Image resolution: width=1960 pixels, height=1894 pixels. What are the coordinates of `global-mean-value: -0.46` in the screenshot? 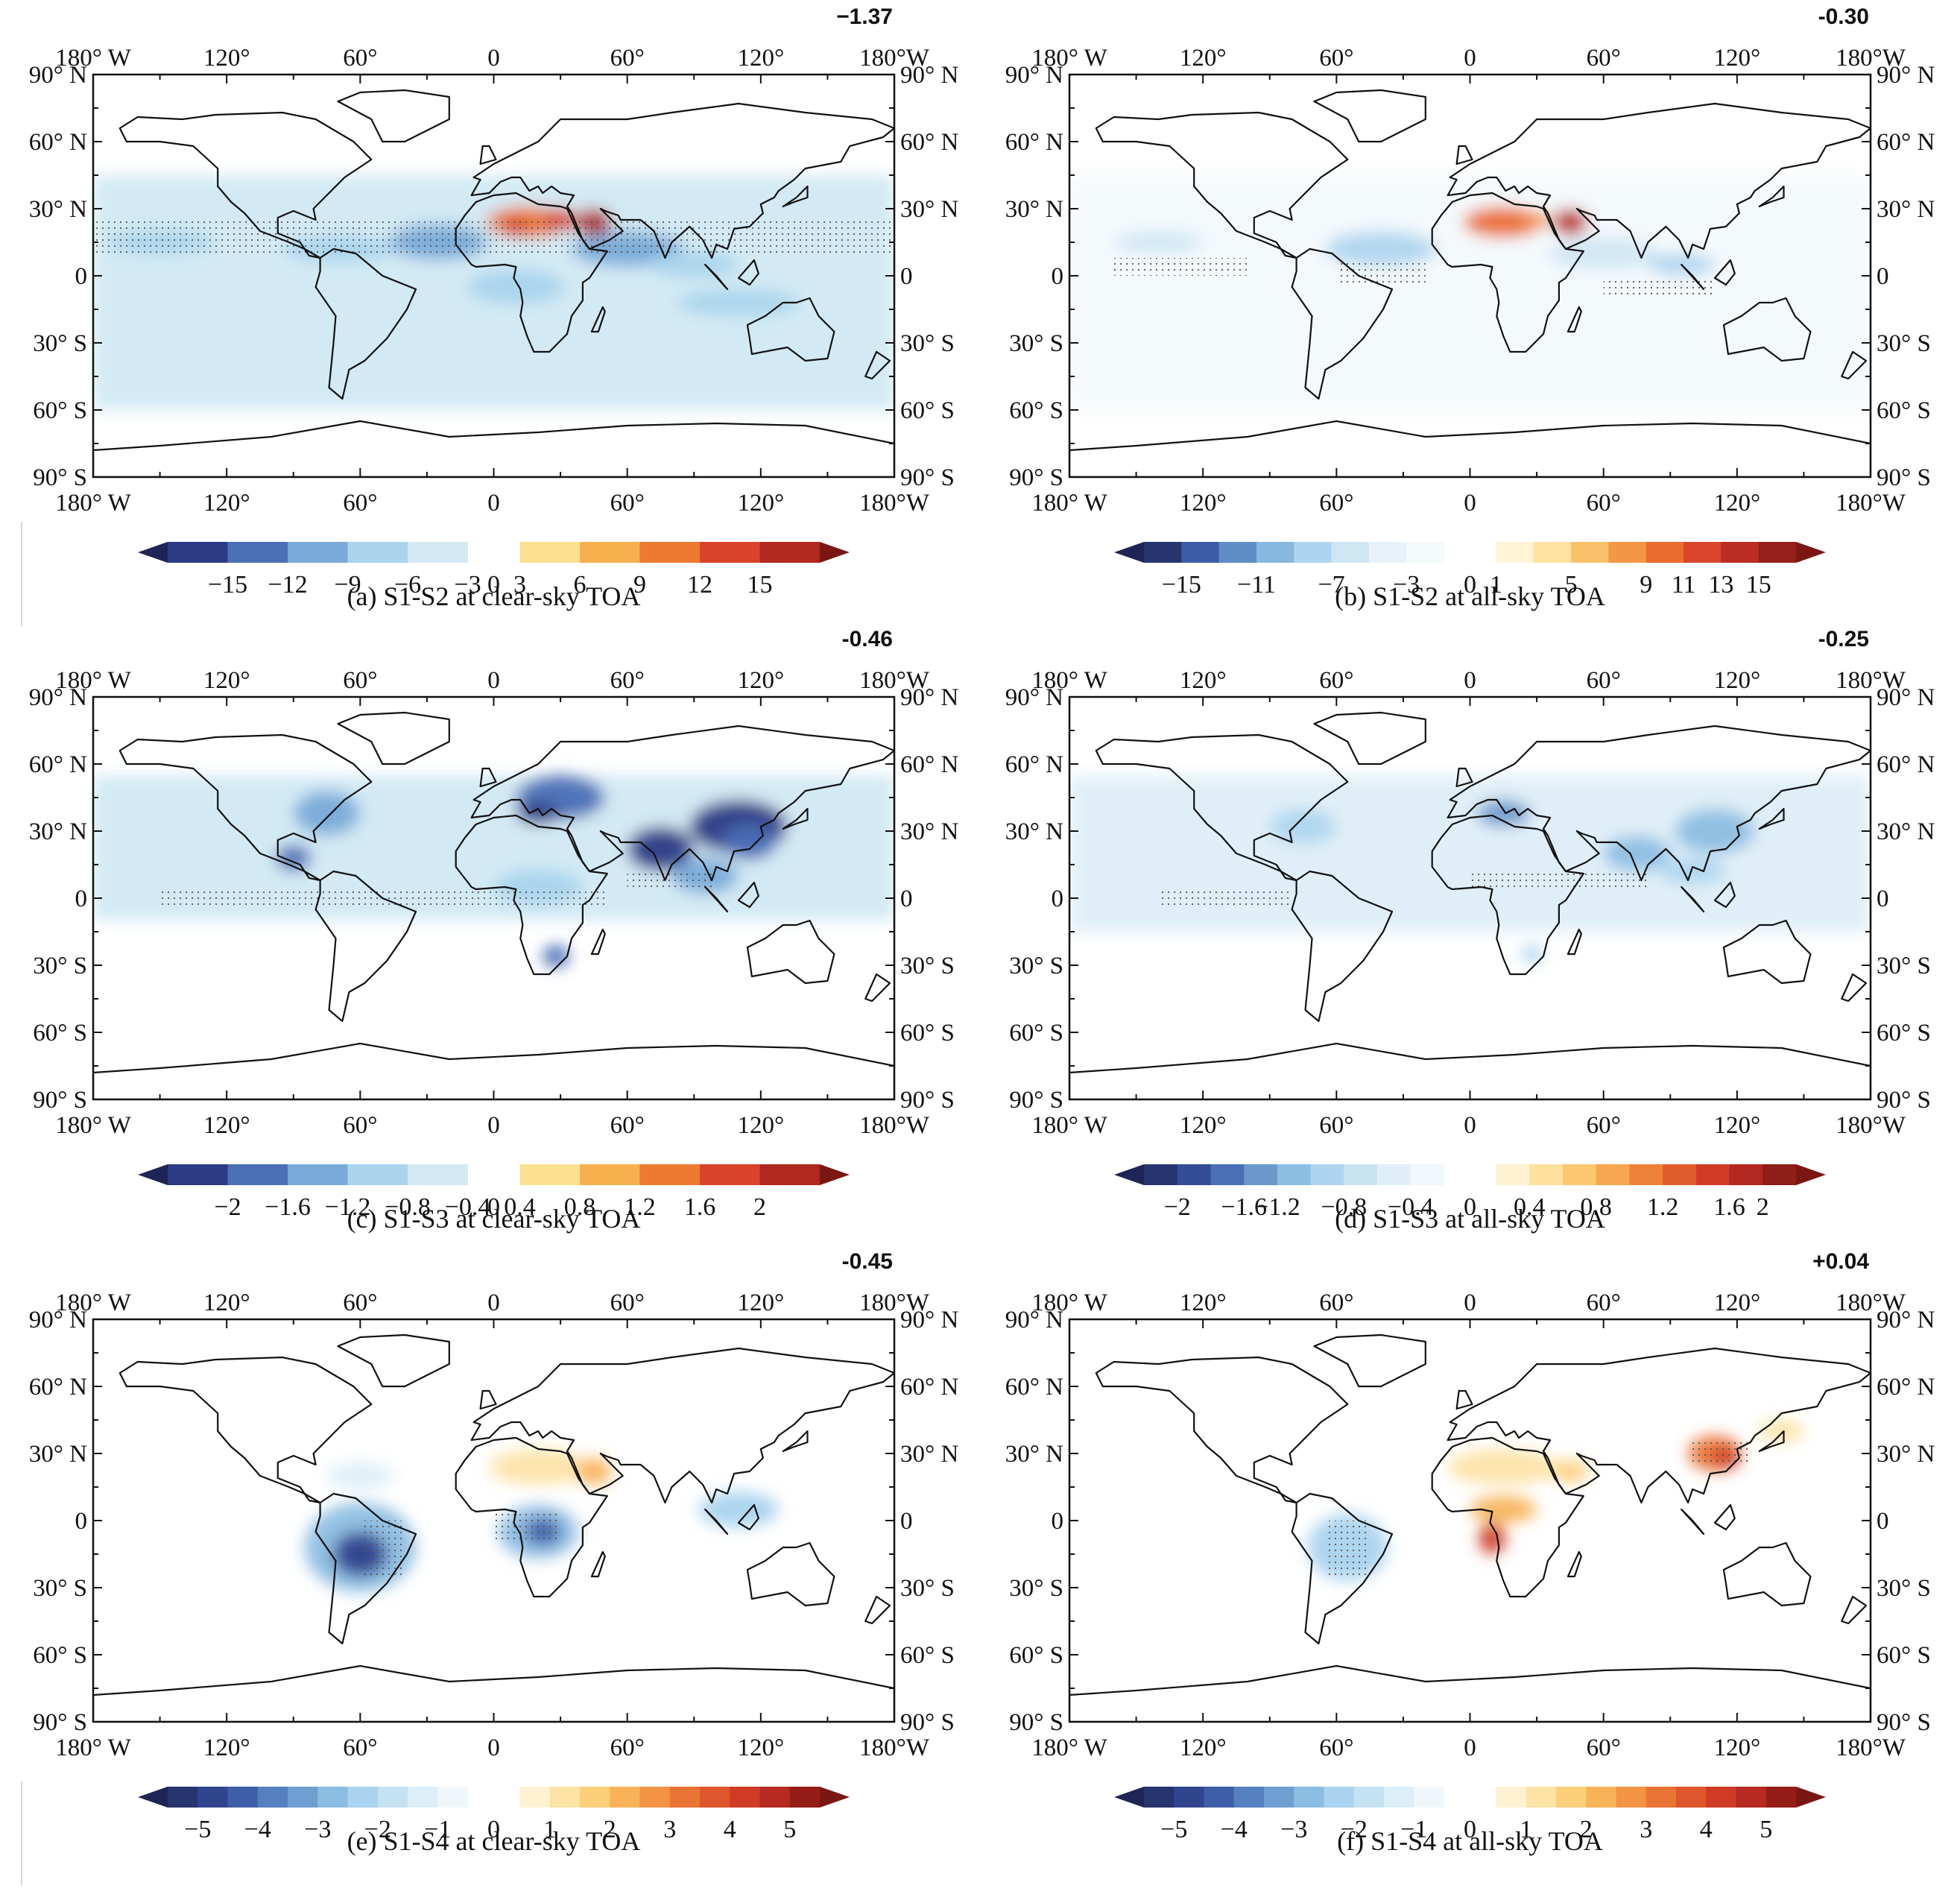 It's located at (868, 639).